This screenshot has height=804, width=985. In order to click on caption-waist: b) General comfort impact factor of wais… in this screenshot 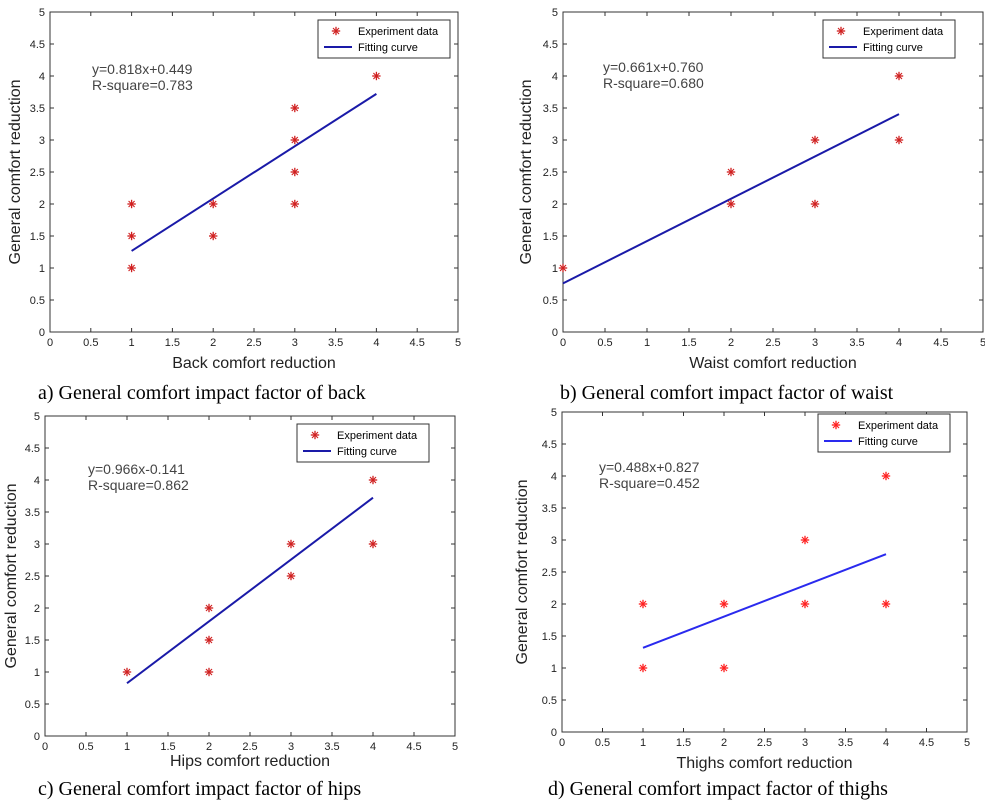, I will do `click(727, 393)`.